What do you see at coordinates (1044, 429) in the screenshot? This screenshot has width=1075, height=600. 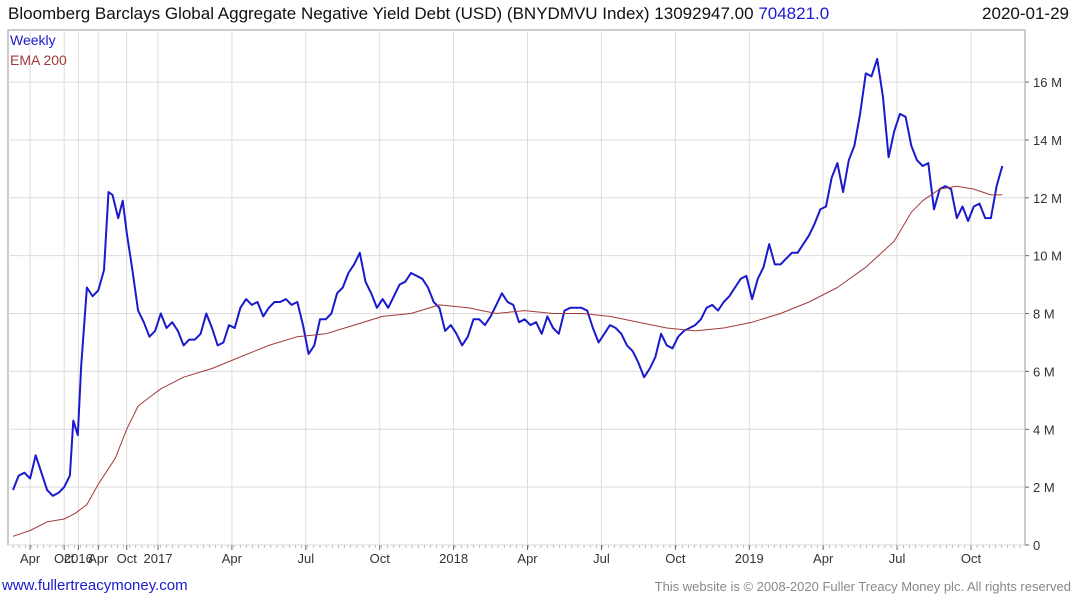 I see `y-tick-label: 4 M` at bounding box center [1044, 429].